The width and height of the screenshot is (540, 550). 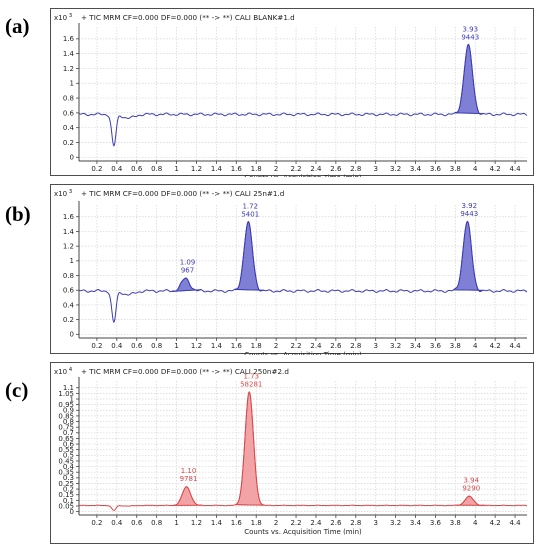 What do you see at coordinates (471, 480) in the screenshot?
I see `peak-rt-label: 3.94` at bounding box center [471, 480].